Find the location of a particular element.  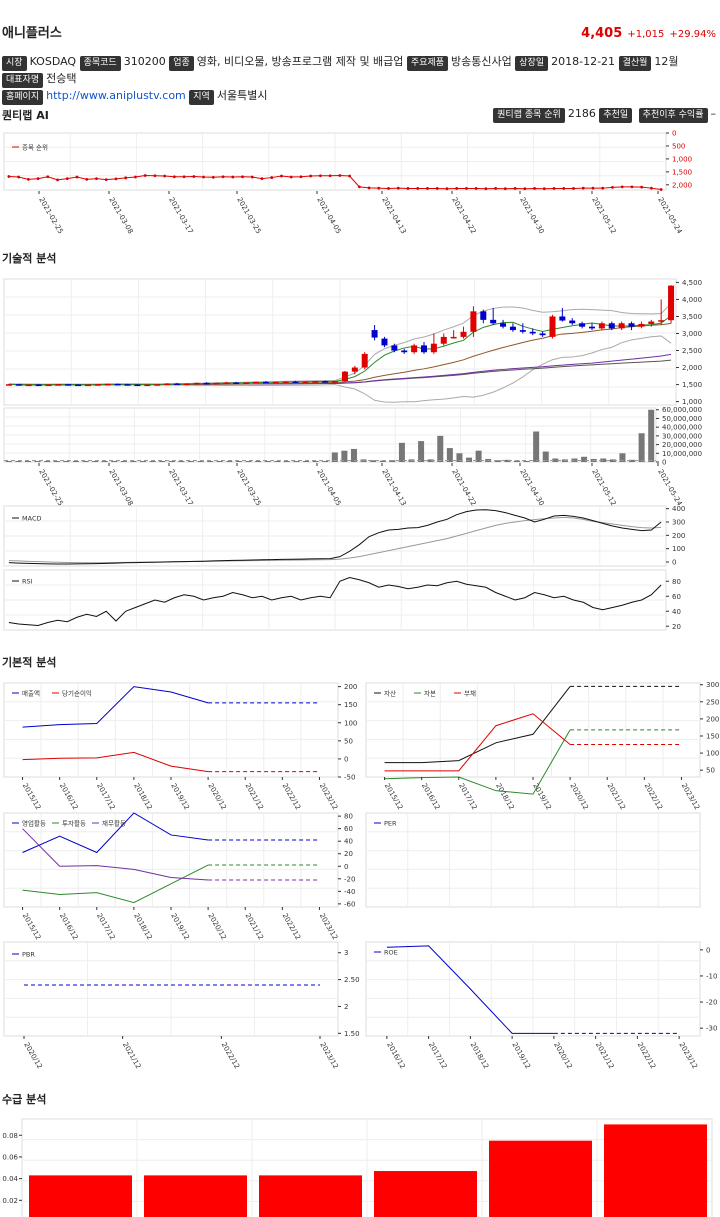

legend-label: 종목 순위 is located at coordinates (35, 148).